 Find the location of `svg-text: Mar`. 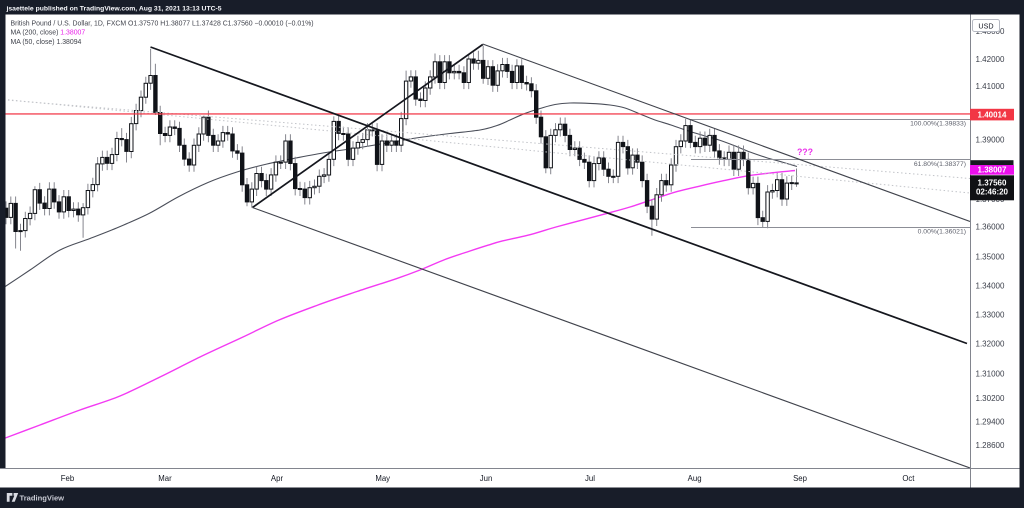

svg-text: Mar is located at coordinates (165, 478).